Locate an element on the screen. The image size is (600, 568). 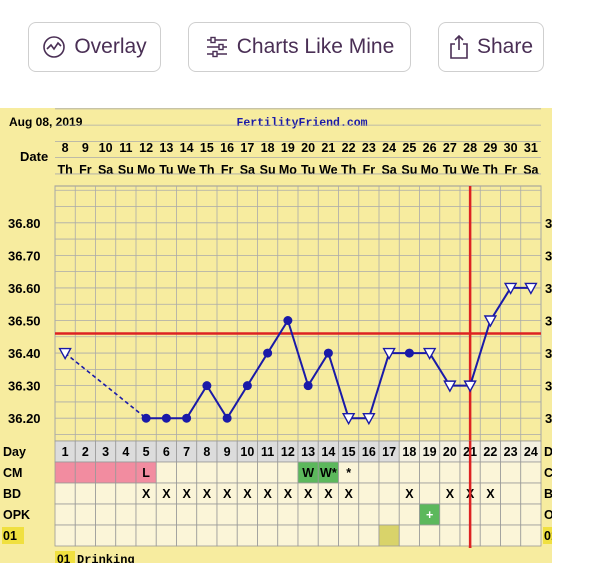
weekday-label: We is located at coordinates (186, 170).